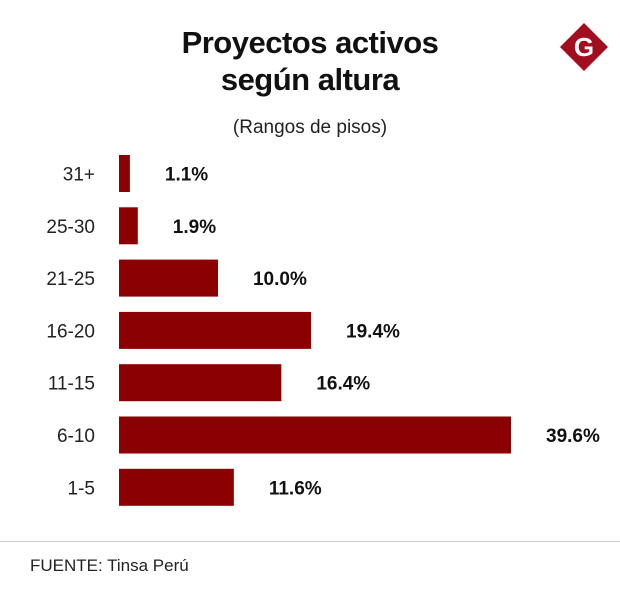 The width and height of the screenshot is (620, 601). Describe the element at coordinates (79, 175) in the screenshot. I see `category-label: 31+` at that location.